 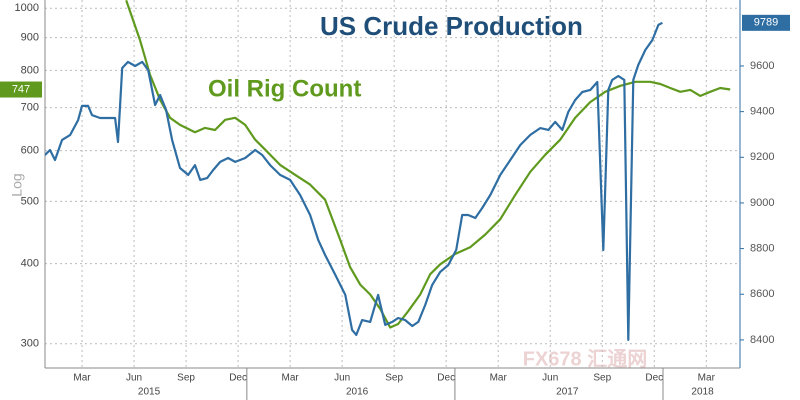 What do you see at coordinates (30, 263) in the screenshot?
I see `y-tick-label: 400` at bounding box center [30, 263].